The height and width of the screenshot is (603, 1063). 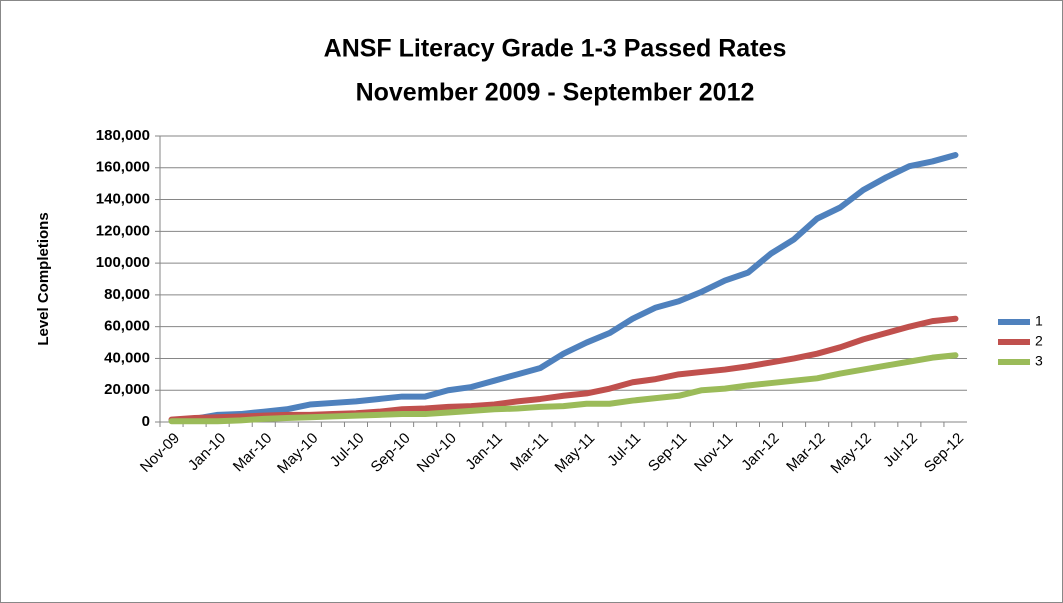 What do you see at coordinates (555, 49) in the screenshot?
I see `chart-title: ANSF Literacy Grade 1-3 Passed Rates` at bounding box center [555, 49].